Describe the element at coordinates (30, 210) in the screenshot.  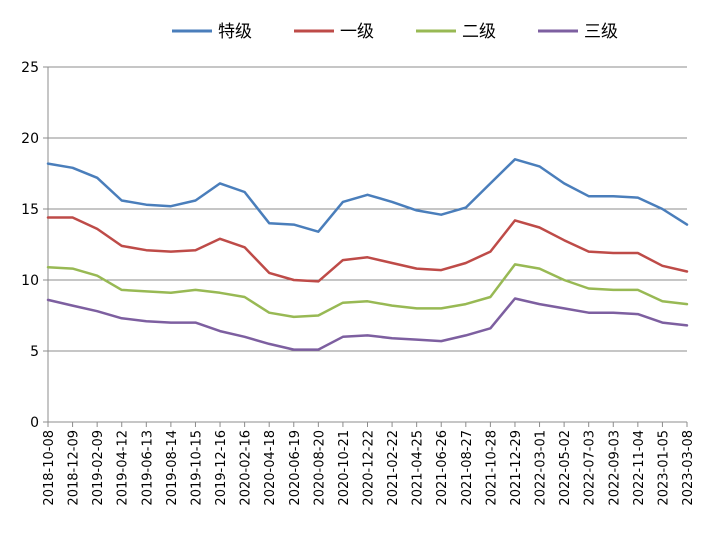
I see `y-tick-label: 15` at that location.